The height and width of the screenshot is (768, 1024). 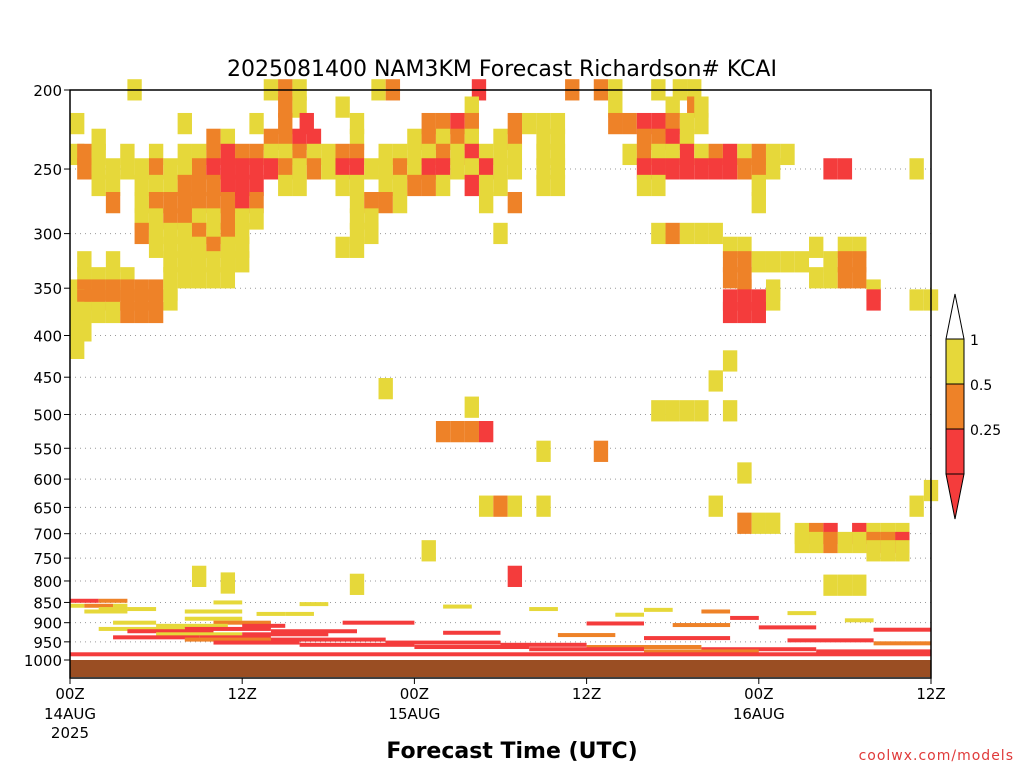 I want to click on x-tick-label: 12Z, so click(x=930, y=694).